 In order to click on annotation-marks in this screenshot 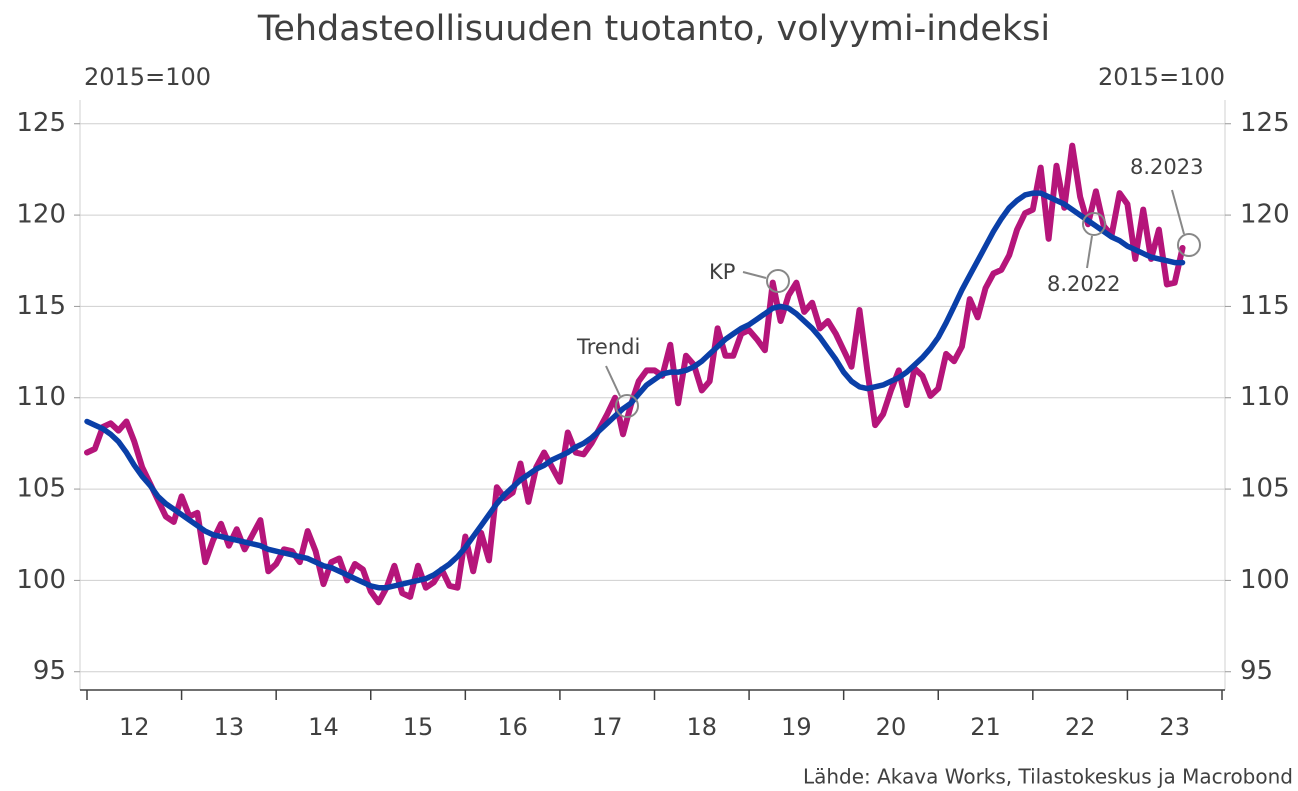, I will do `click(903, 303)`.